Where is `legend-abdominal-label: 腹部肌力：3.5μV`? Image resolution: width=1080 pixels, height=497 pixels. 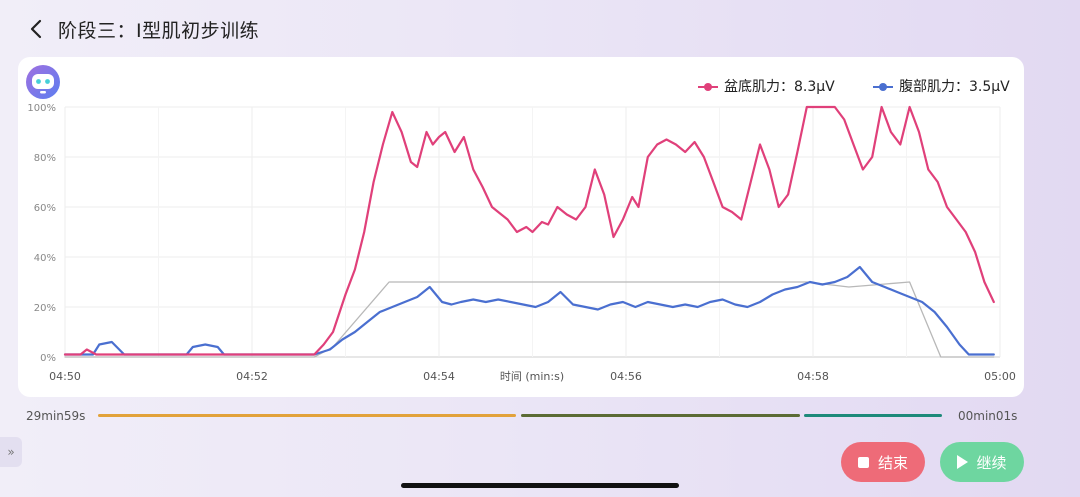
legend-abdominal-label: 腹部肌力：3.5μV is located at coordinates (954, 87).